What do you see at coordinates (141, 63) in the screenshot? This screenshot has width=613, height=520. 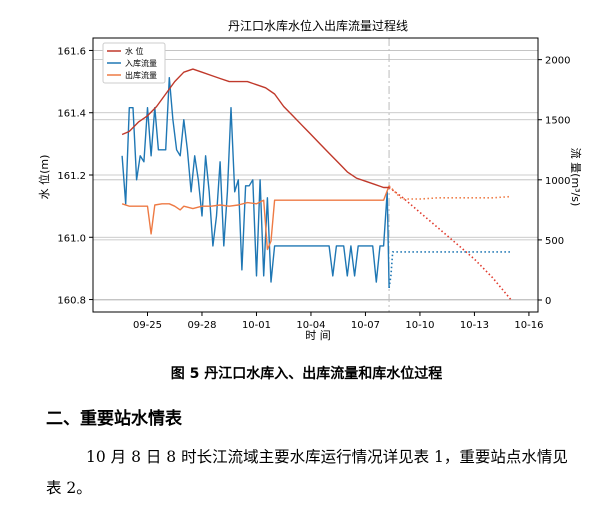 I see `legend-label: 入库流量` at bounding box center [141, 63].